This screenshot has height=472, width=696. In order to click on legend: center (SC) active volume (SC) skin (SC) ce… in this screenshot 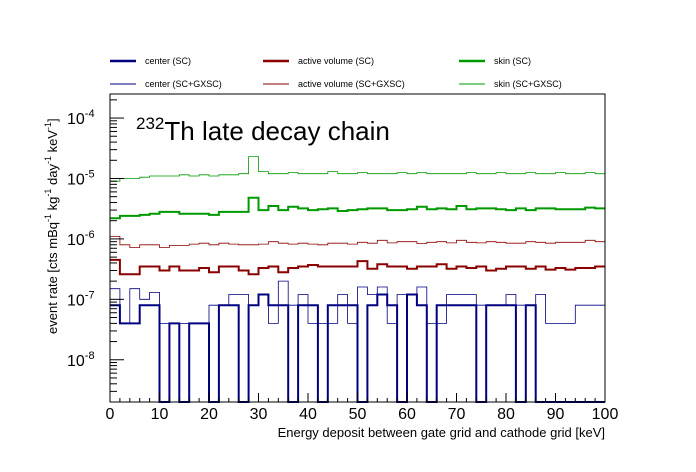, I will do `click(336, 72)`.